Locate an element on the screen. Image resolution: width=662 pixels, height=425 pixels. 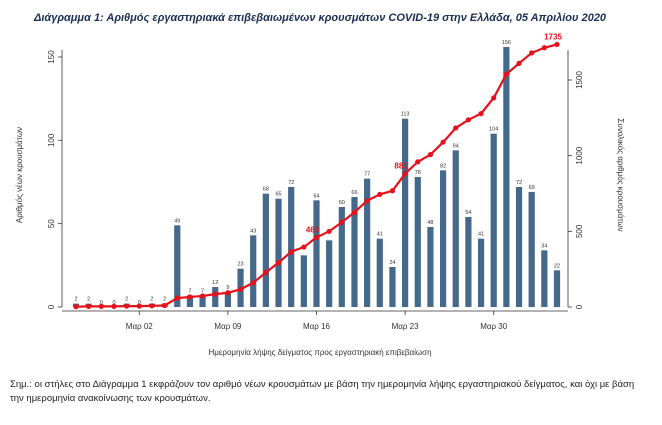
bar-value-label: 34 is located at coordinates (544, 246).